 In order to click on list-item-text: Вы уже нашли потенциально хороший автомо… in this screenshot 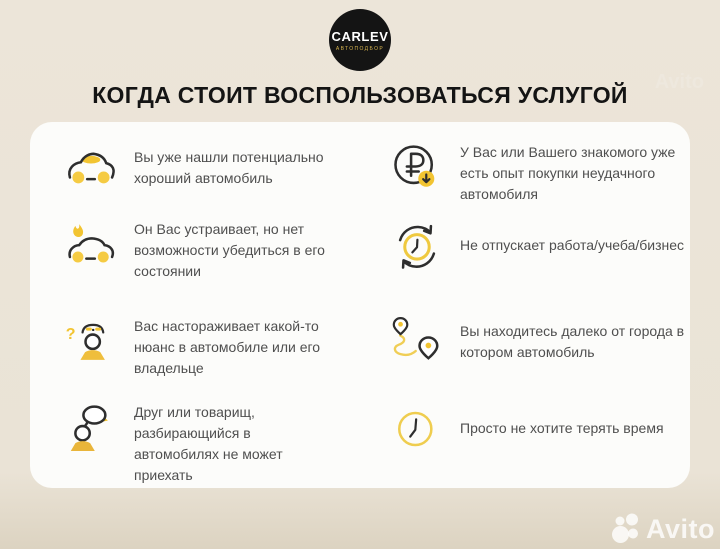, I will do `click(229, 167)`.